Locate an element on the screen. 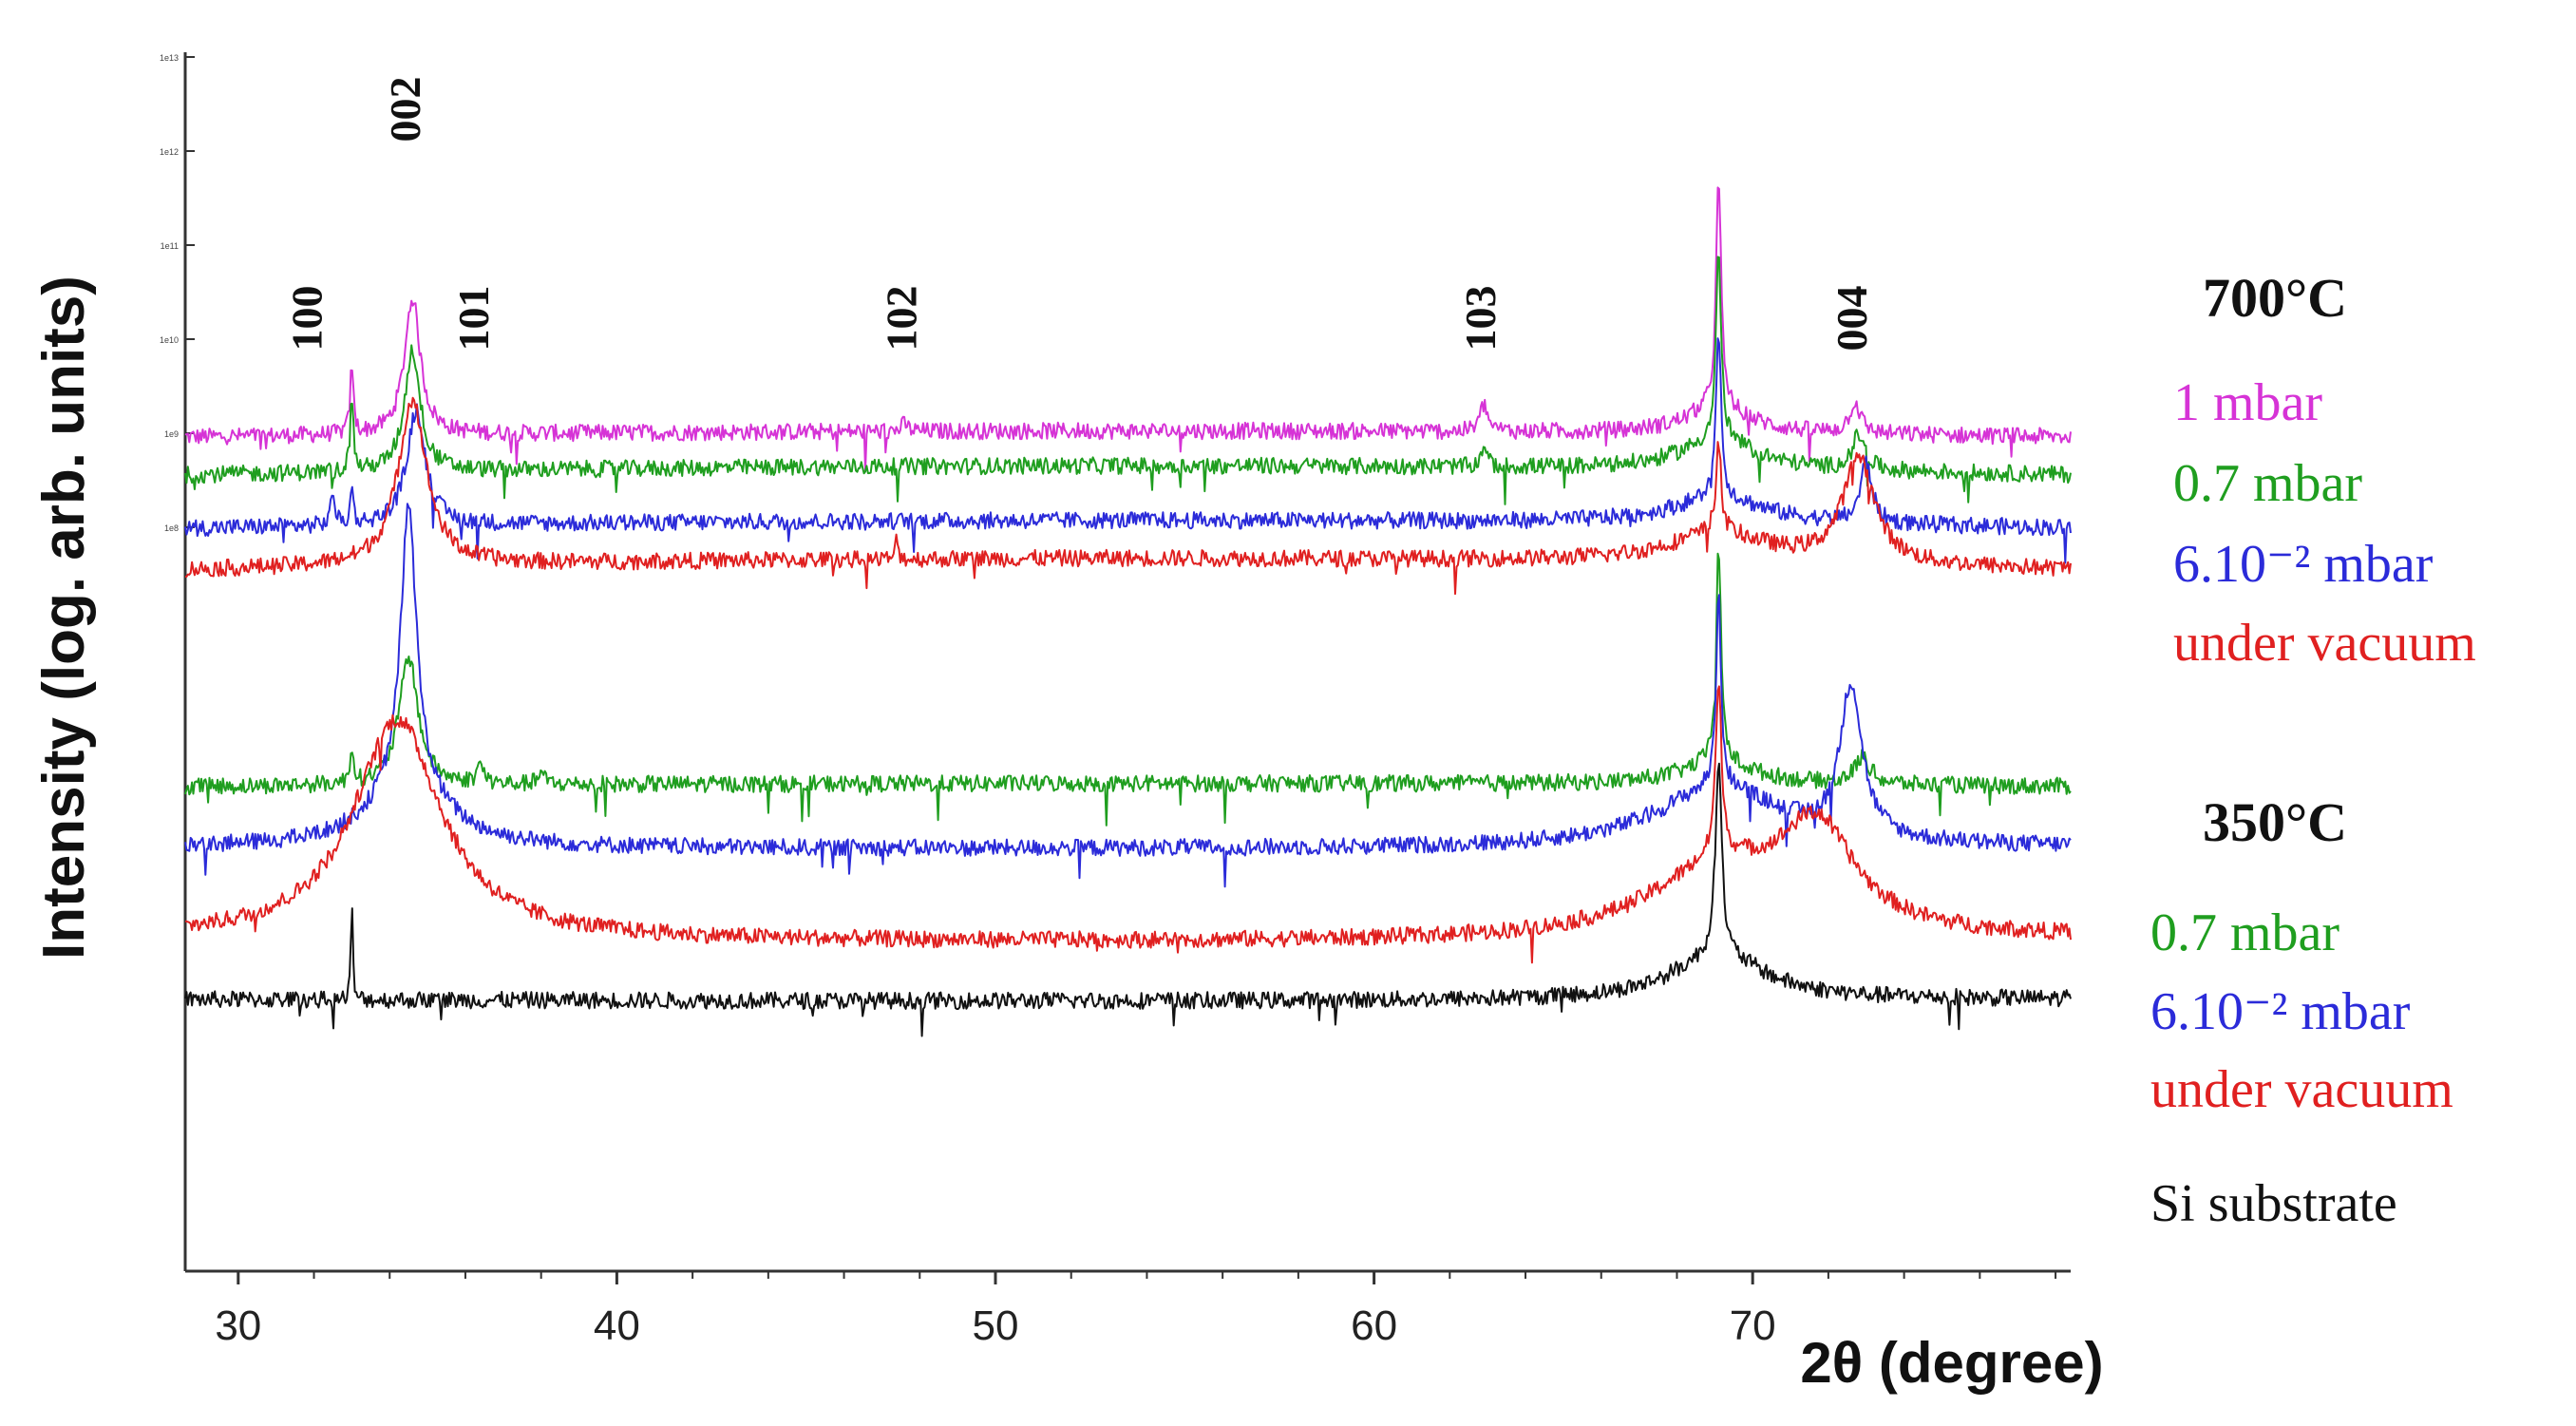  legend-entry-0: 1 mbar is located at coordinates (2247, 402).